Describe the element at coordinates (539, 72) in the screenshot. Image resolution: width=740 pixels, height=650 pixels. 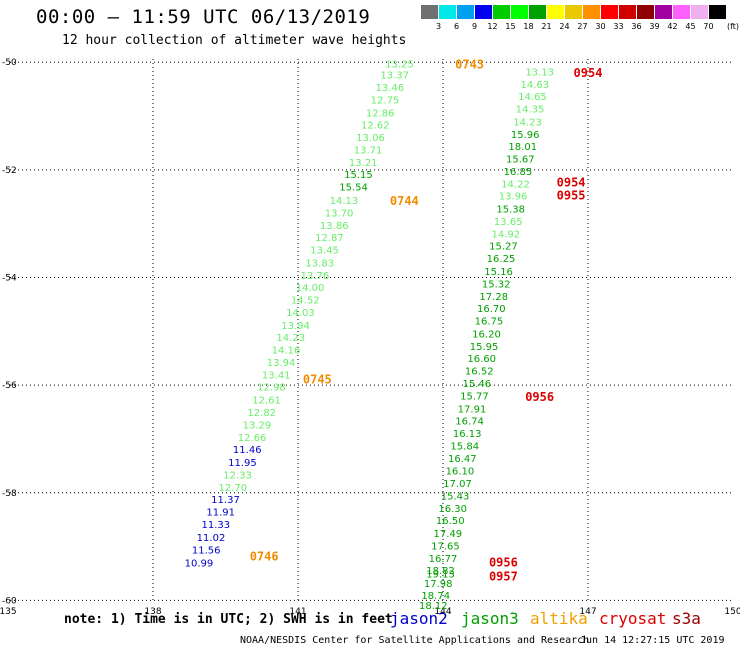
I see `wave-height-point: 13.13` at that location.